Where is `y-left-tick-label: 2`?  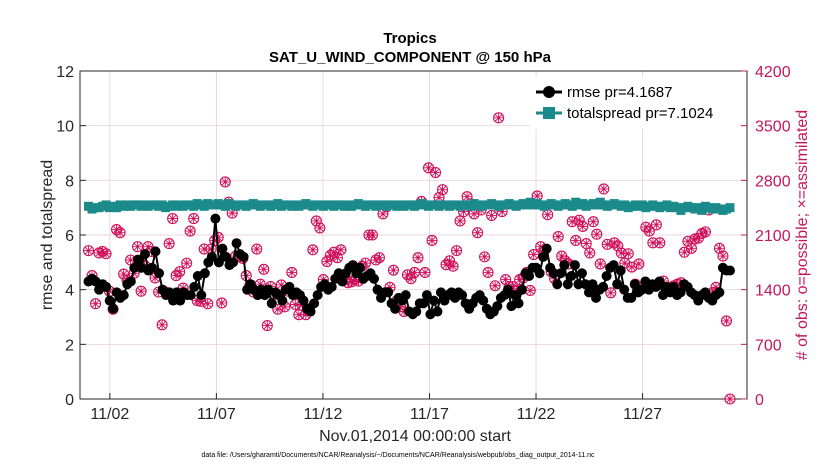
y-left-tick-label: 2 is located at coordinates (69, 345).